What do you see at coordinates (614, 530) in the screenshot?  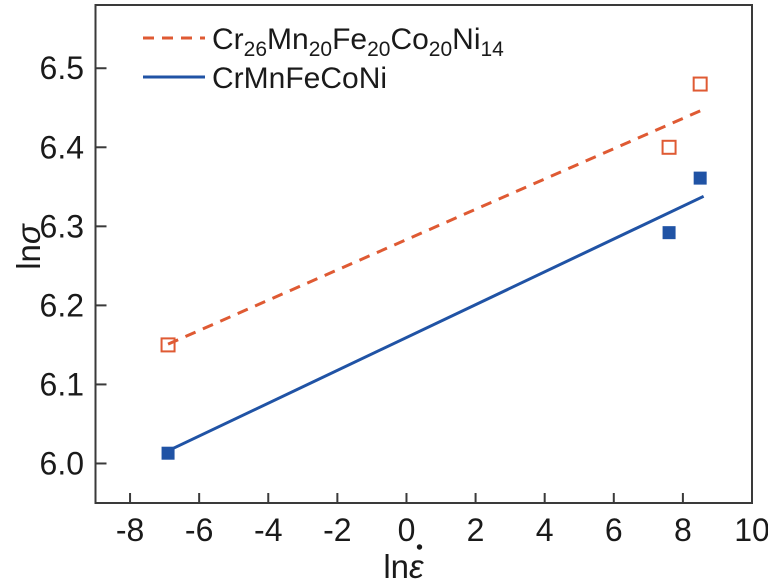 I see `x-tick-label: 6` at bounding box center [614, 530].